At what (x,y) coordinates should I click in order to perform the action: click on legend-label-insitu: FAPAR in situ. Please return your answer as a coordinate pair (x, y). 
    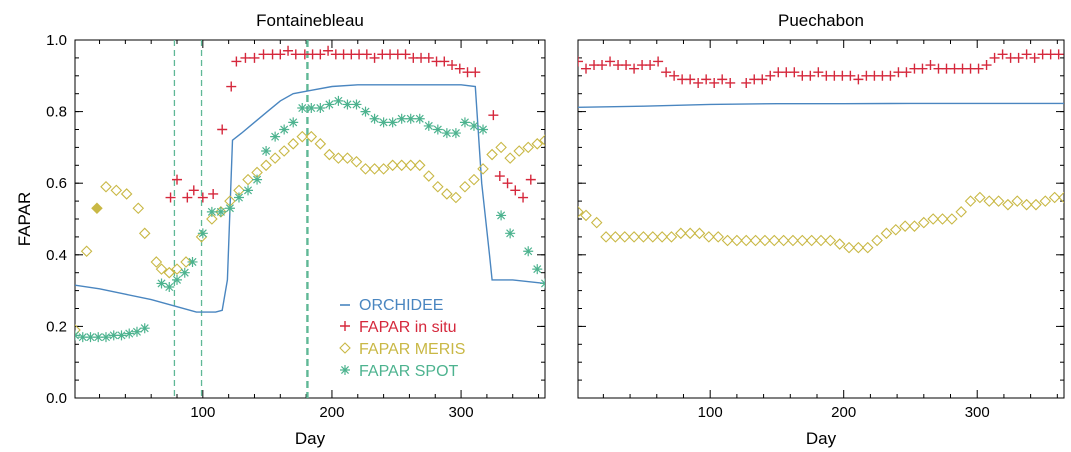
    Looking at the image, I should click on (408, 327).